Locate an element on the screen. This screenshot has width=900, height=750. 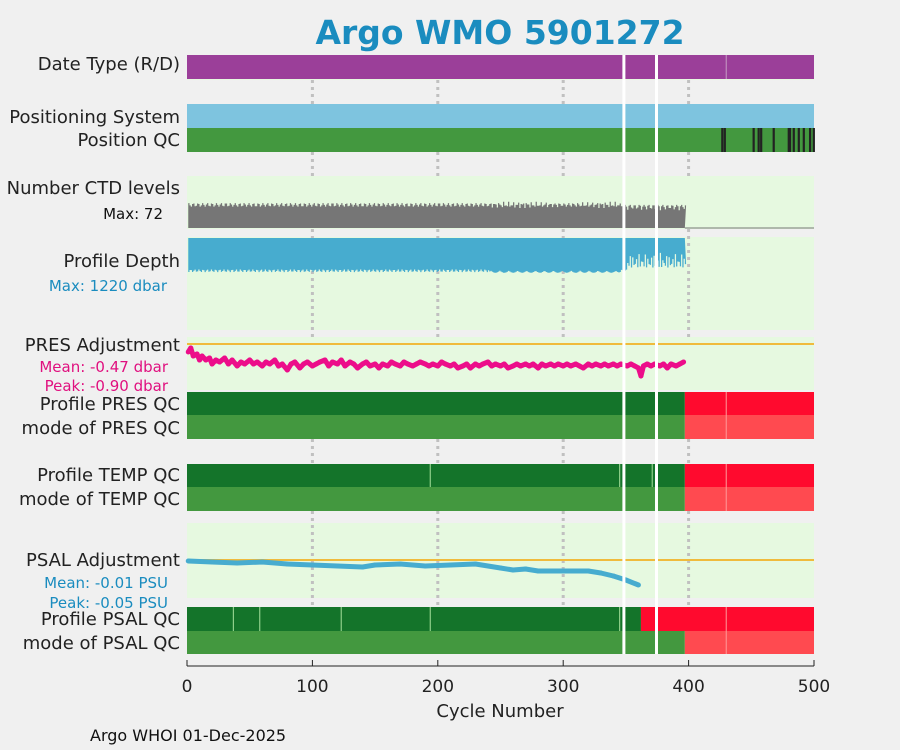
positioning-system-bar is located at coordinates (500, 116).